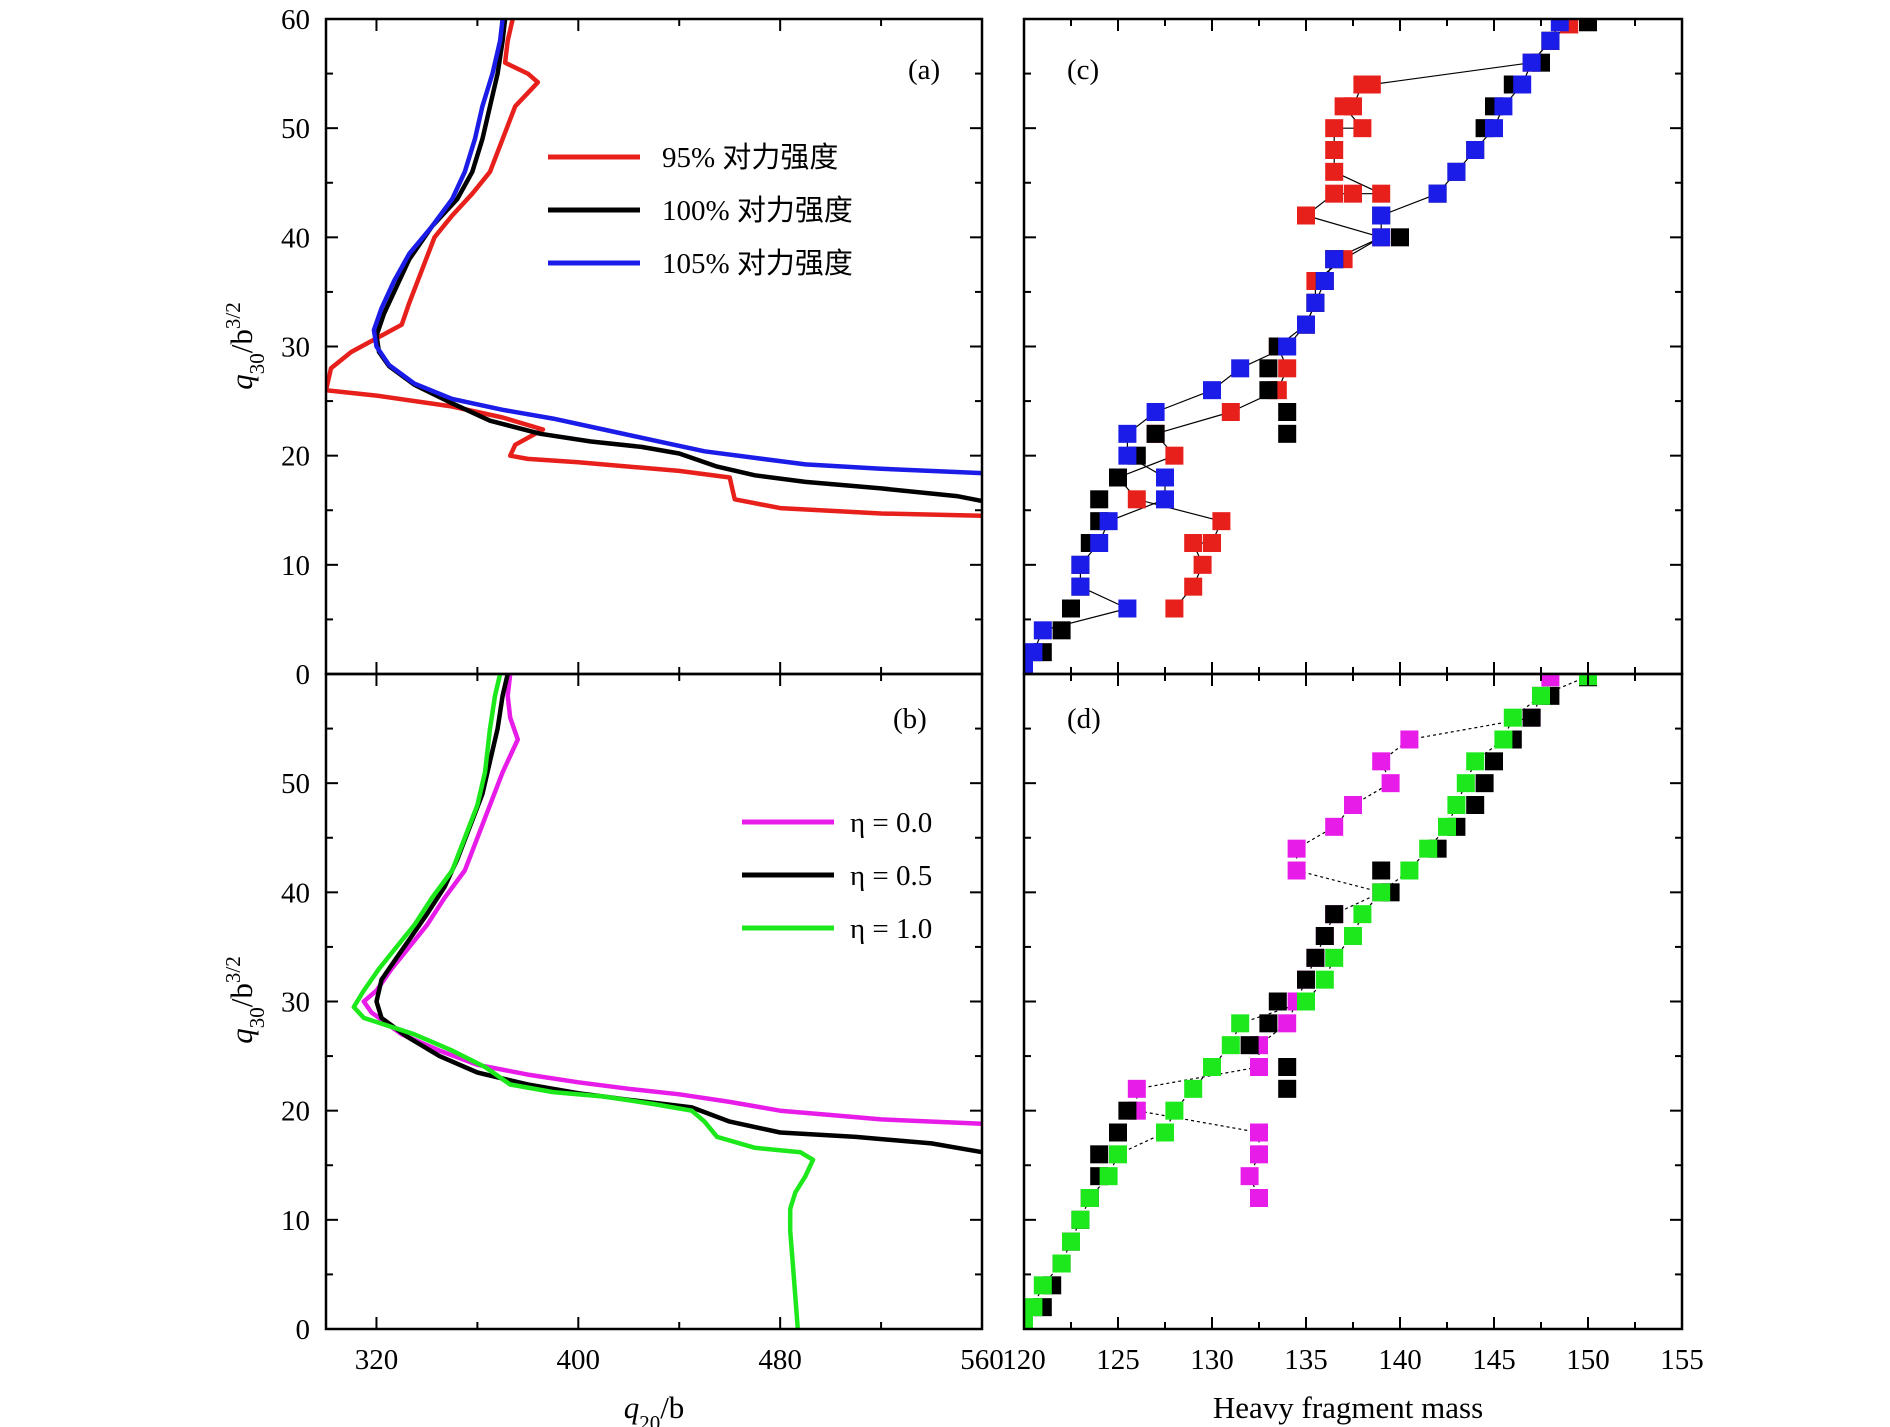  What do you see at coordinates (1588, 1360) in the screenshot?
I see `x-tick-label: 150` at bounding box center [1588, 1360].